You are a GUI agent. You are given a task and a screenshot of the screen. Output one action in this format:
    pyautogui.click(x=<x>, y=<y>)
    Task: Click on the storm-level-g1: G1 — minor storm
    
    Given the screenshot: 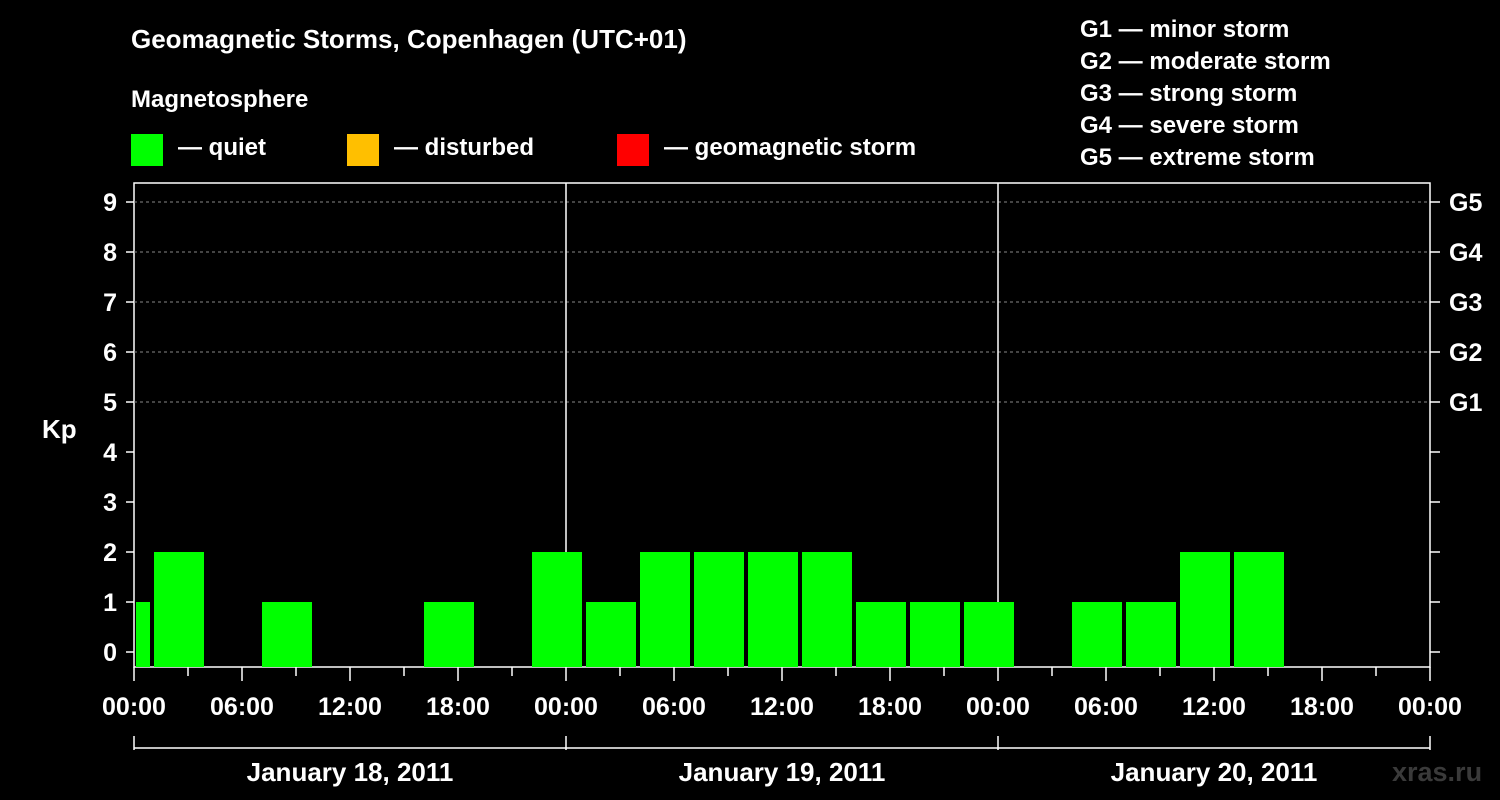 What is the action you would take?
    pyautogui.click(x=1185, y=29)
    